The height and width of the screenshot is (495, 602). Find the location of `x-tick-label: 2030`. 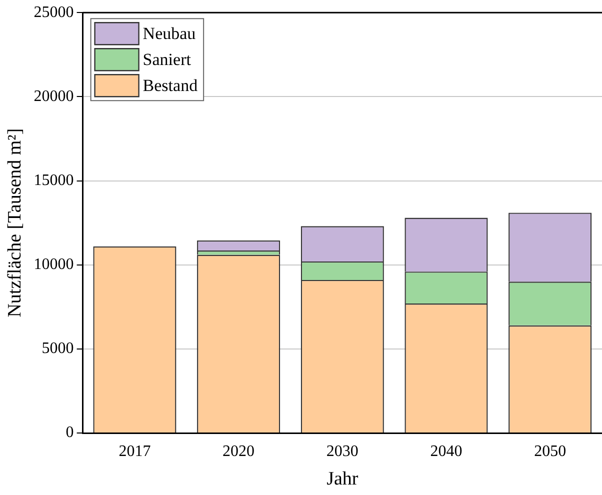

x-tick-label: 2030 is located at coordinates (342, 451).